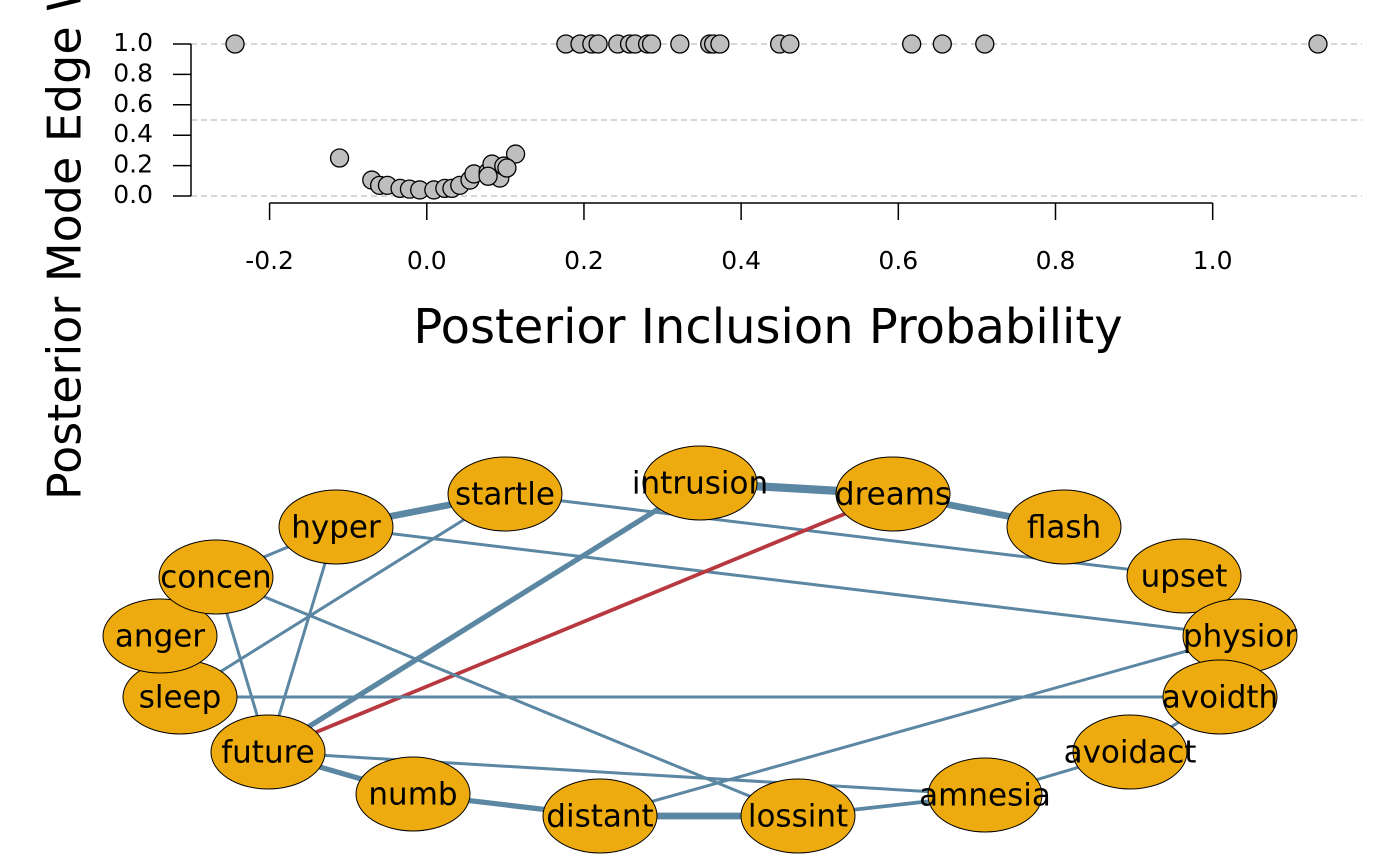 The width and height of the screenshot is (1400, 866). I want to click on node-label: dreams, so click(893, 495).